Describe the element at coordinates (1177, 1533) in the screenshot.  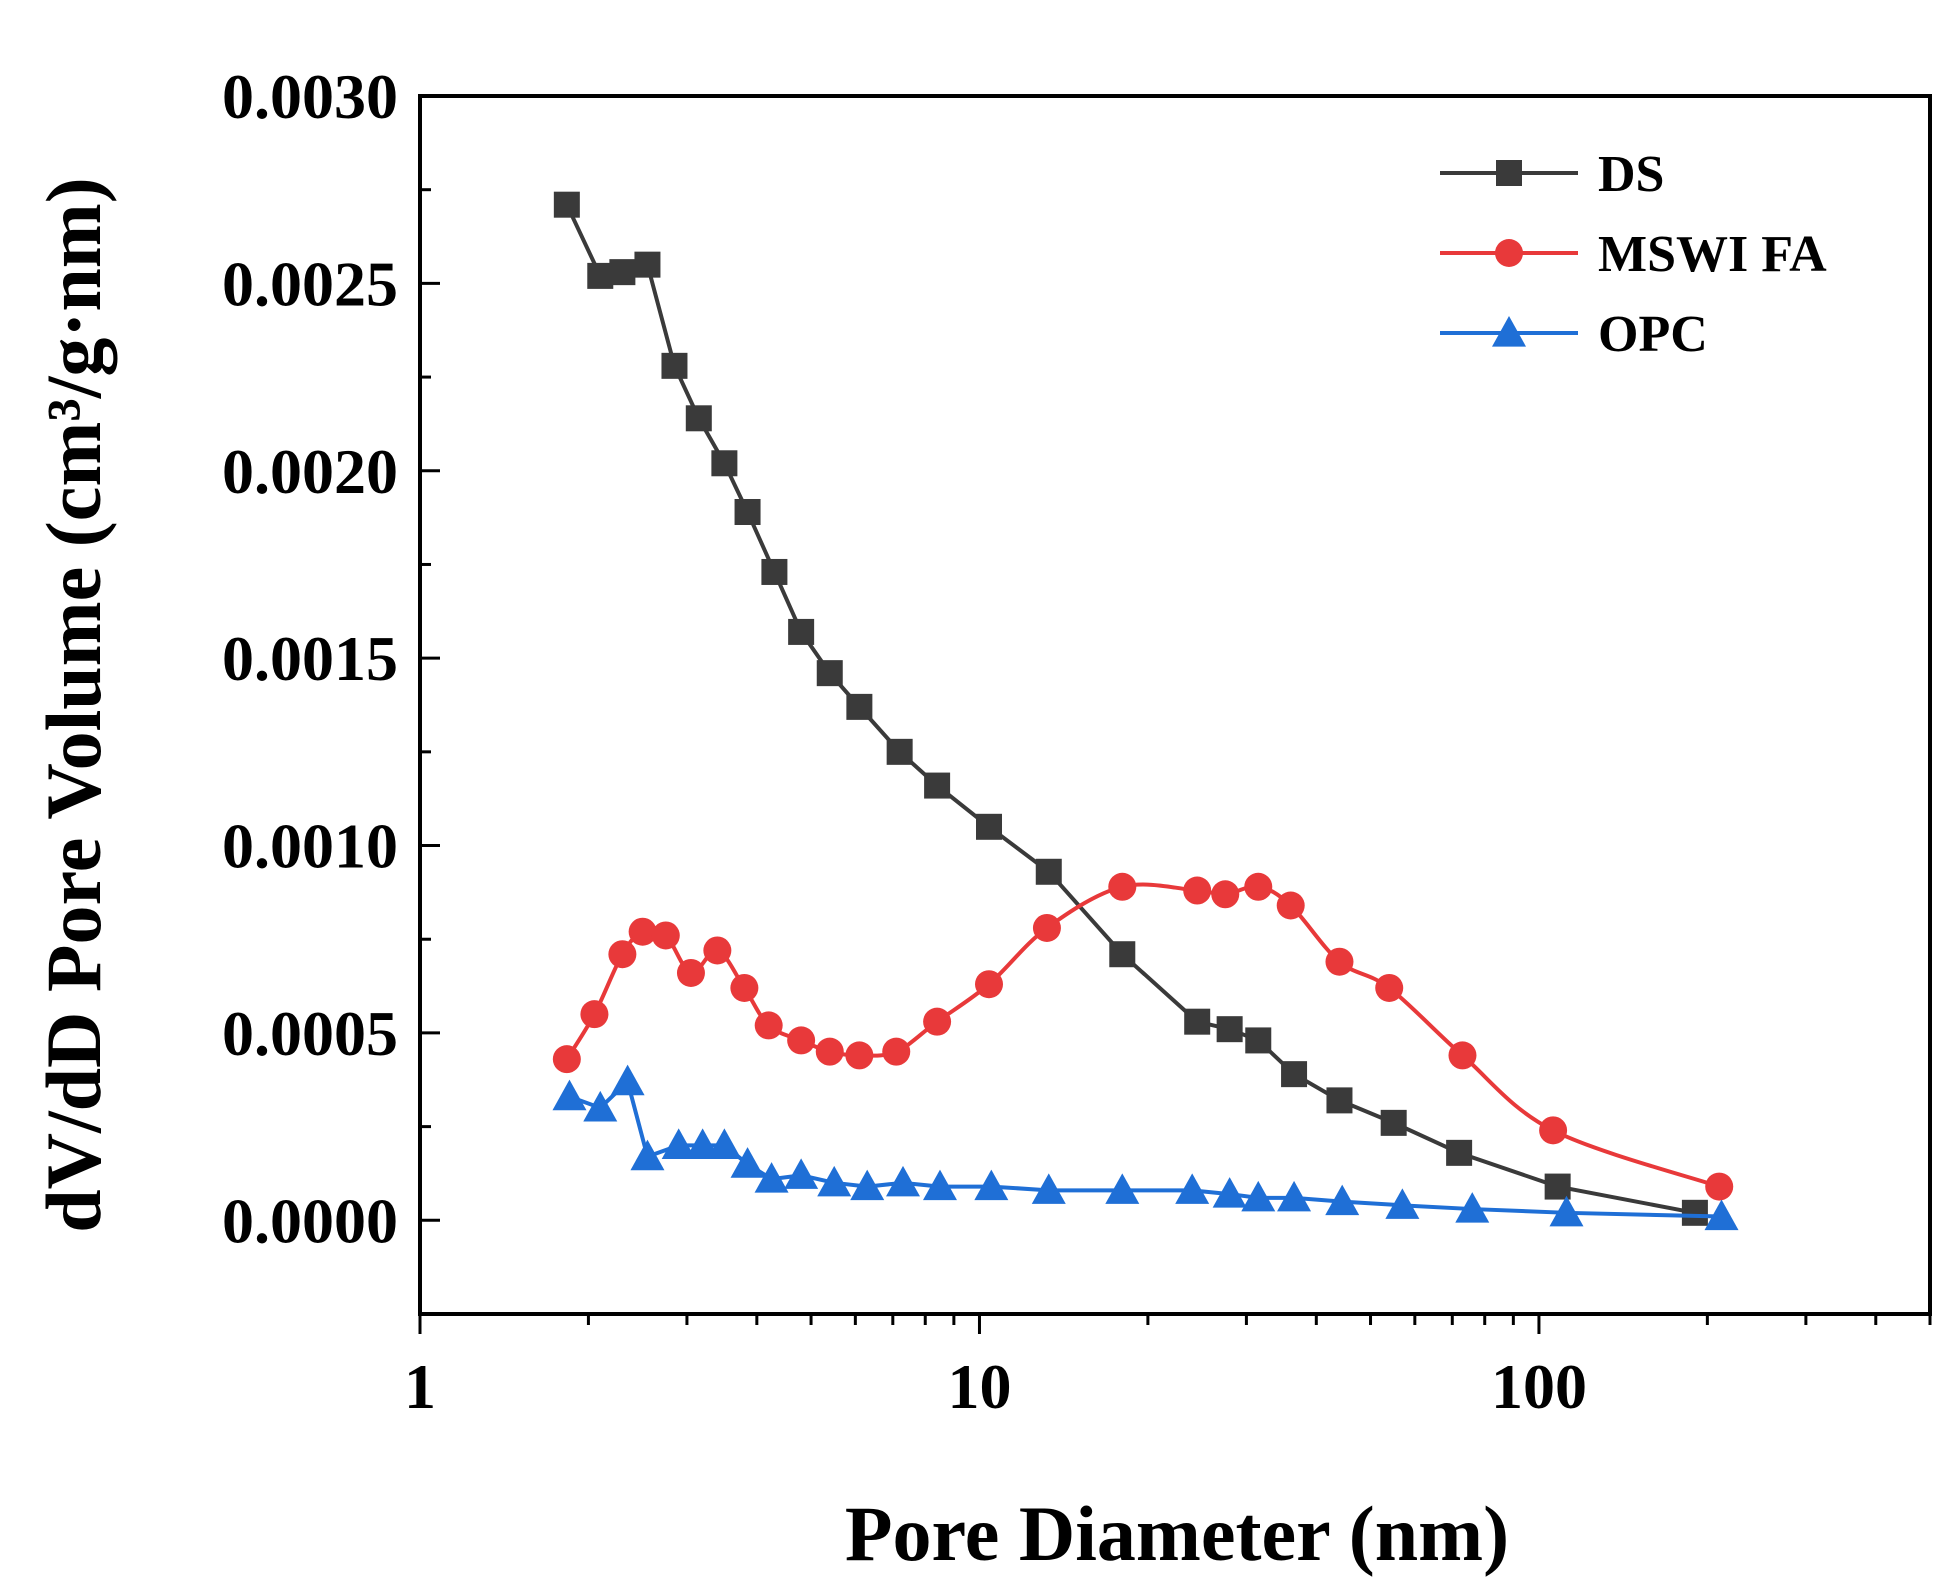
I see `x-axis-title: Pore Diameter (nm)` at that location.